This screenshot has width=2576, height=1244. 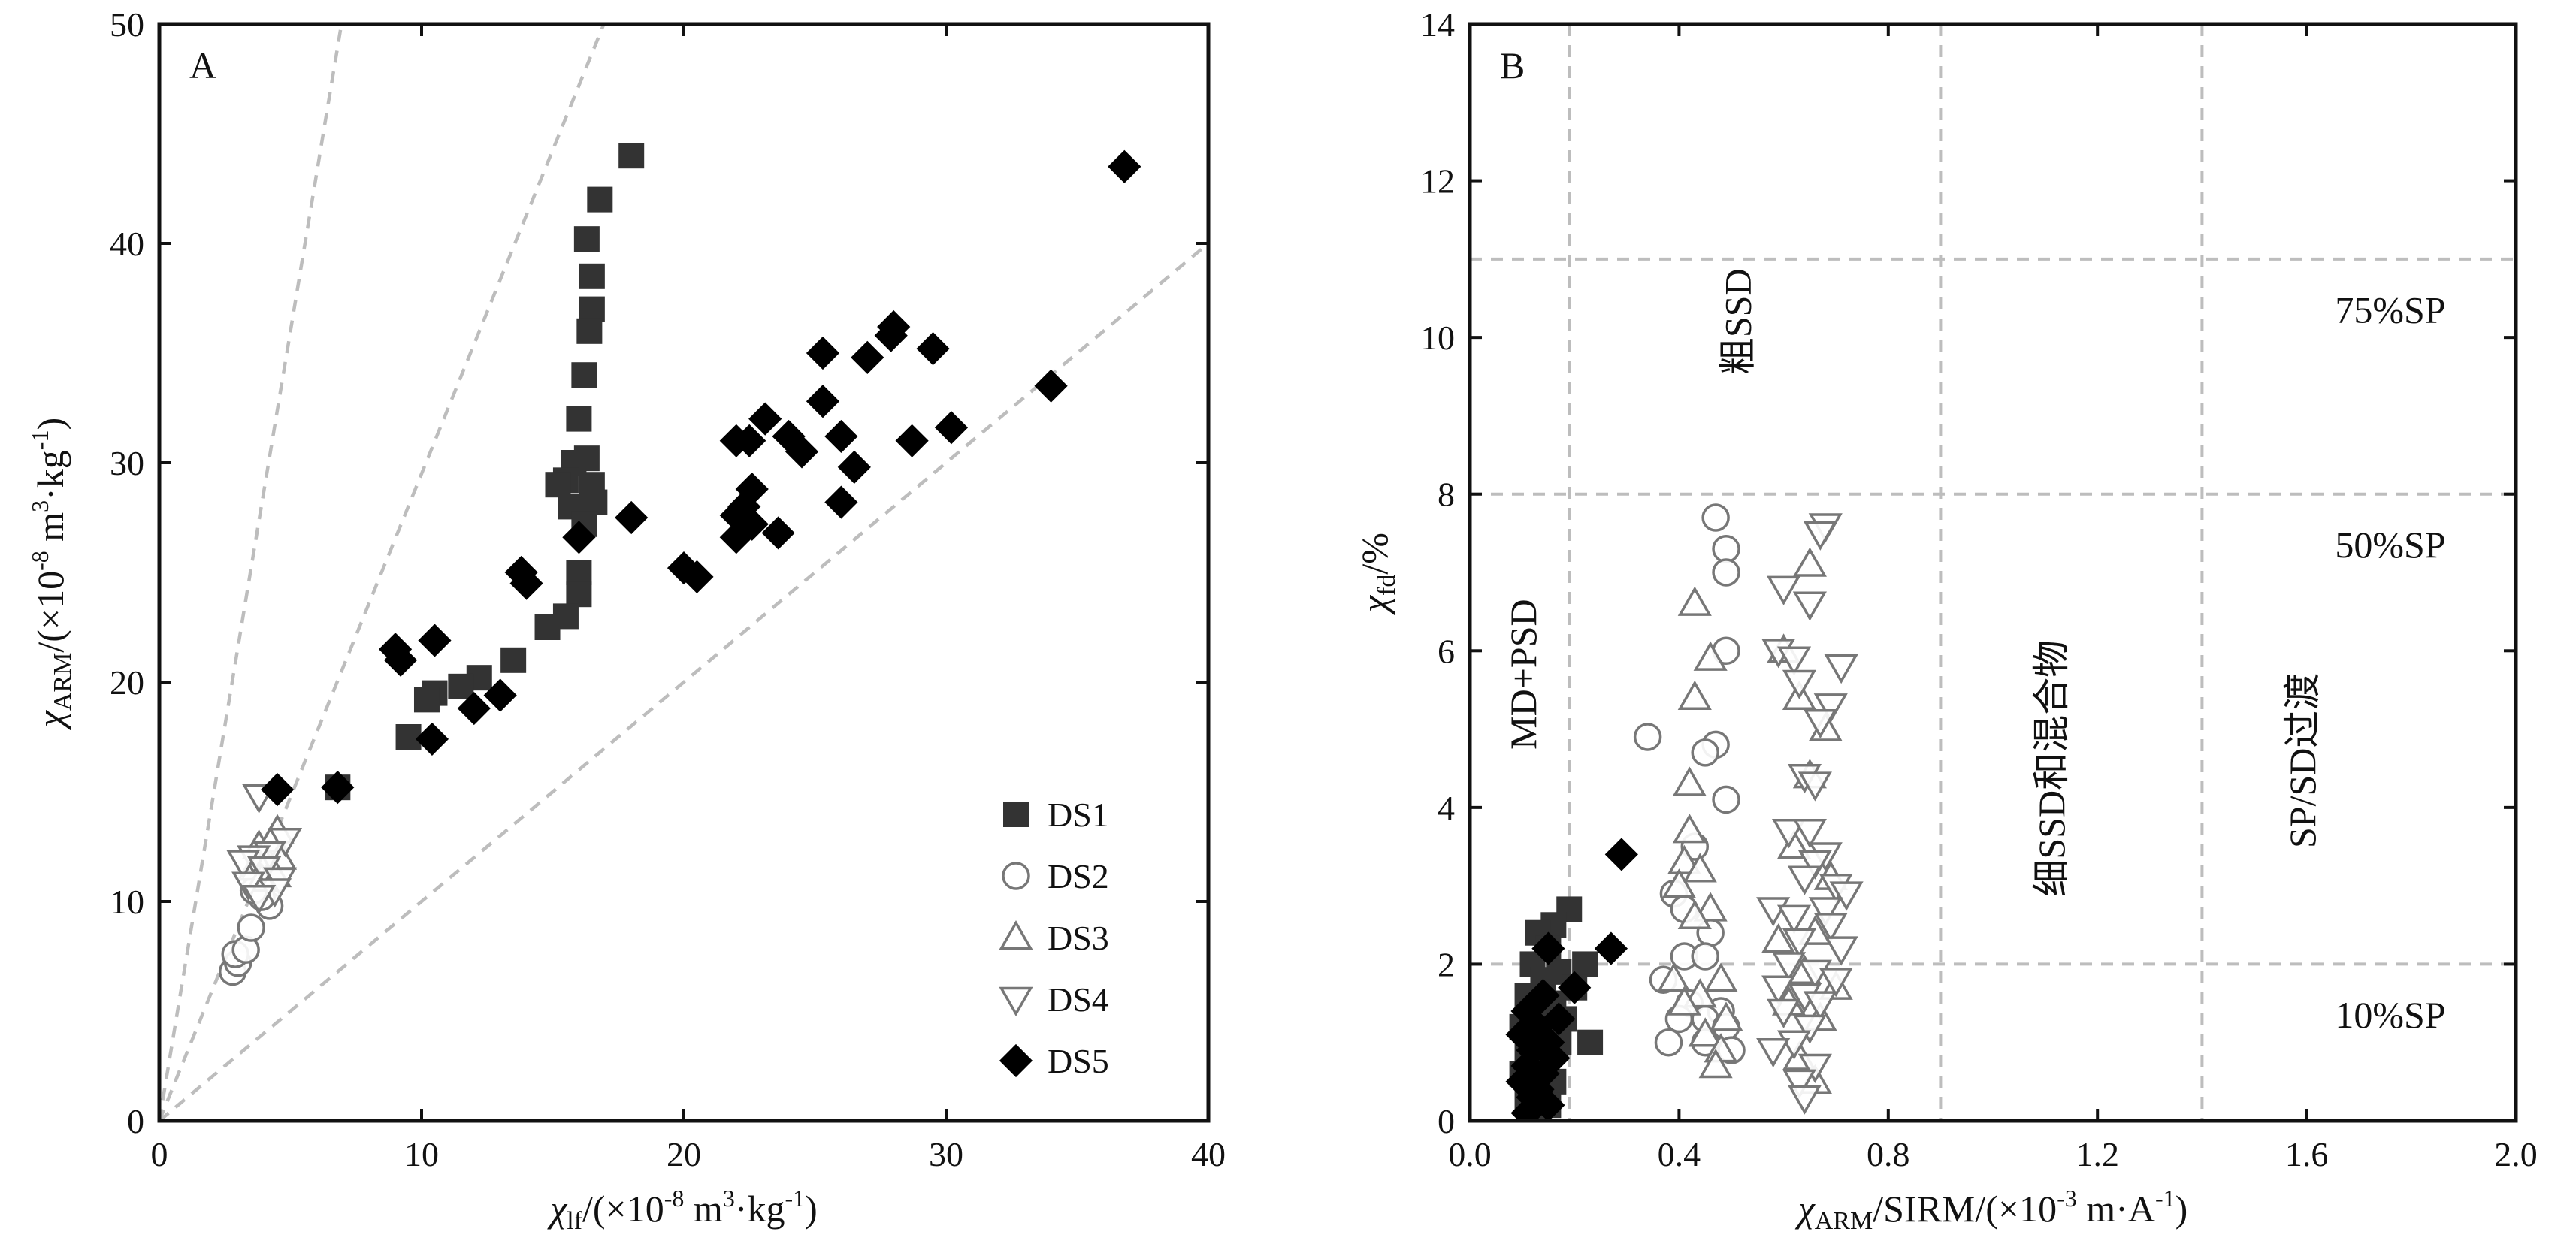 I want to click on axis-superscript: -8, so click(x=39, y=561).